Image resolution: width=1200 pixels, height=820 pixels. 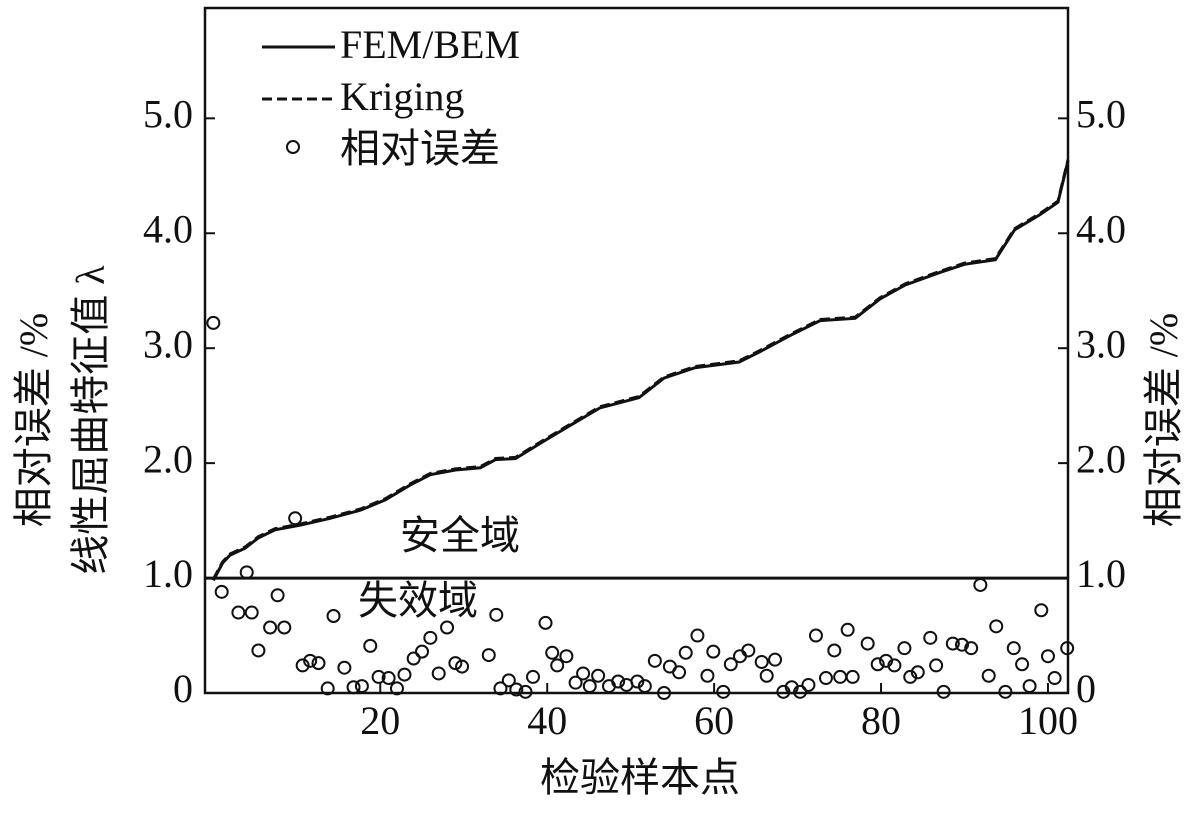 I want to click on x-tick-label: 80, so click(x=881, y=720).